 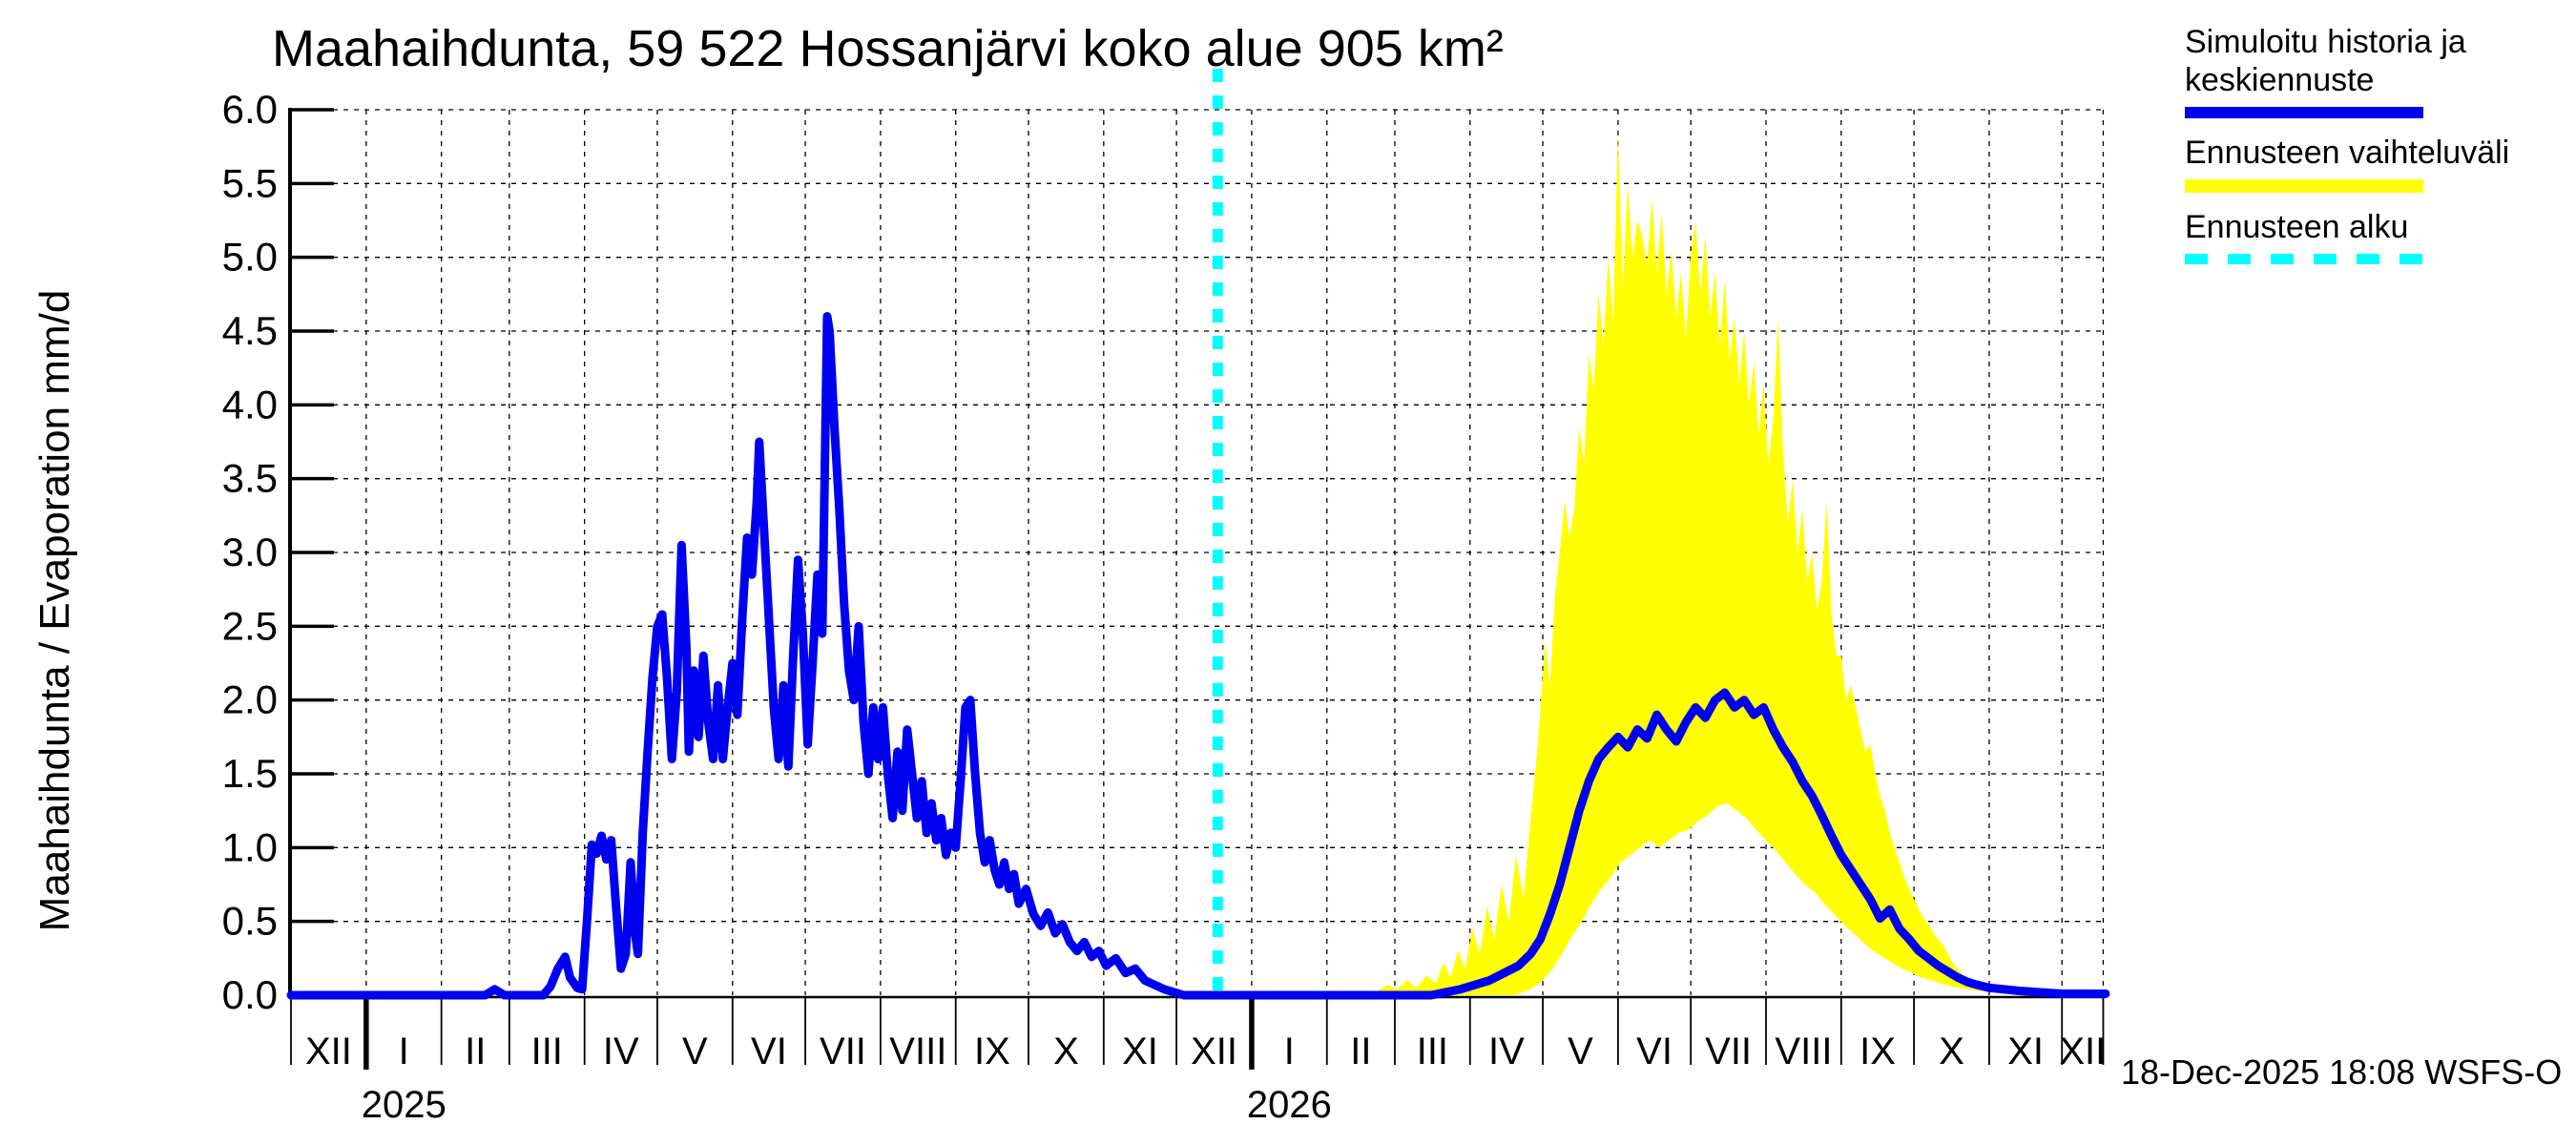 What do you see at coordinates (2304, 113) in the screenshot?
I see `history-line-swatch` at bounding box center [2304, 113].